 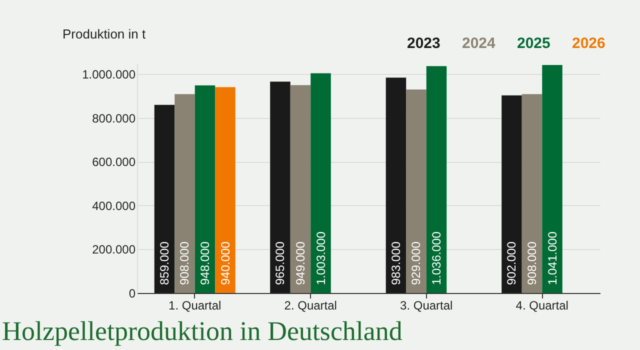 I want to click on y-tick-label: 200.000, so click(x=114, y=249).